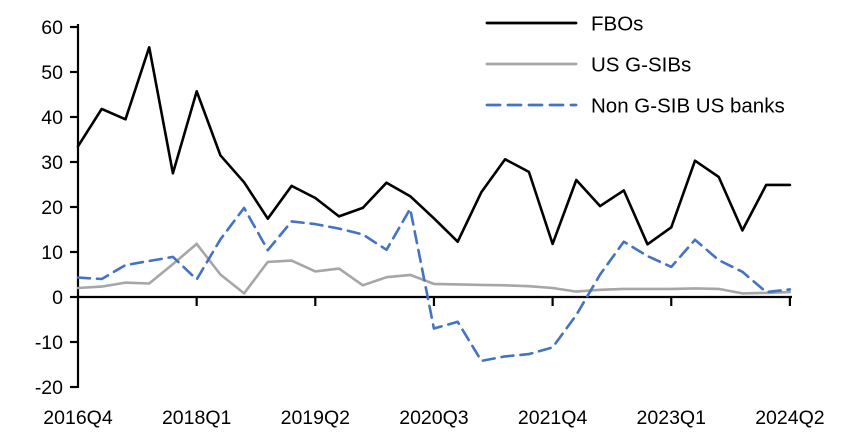 The height and width of the screenshot is (442, 852). What do you see at coordinates (52, 28) in the screenshot?
I see `y-tick-label: 60` at bounding box center [52, 28].